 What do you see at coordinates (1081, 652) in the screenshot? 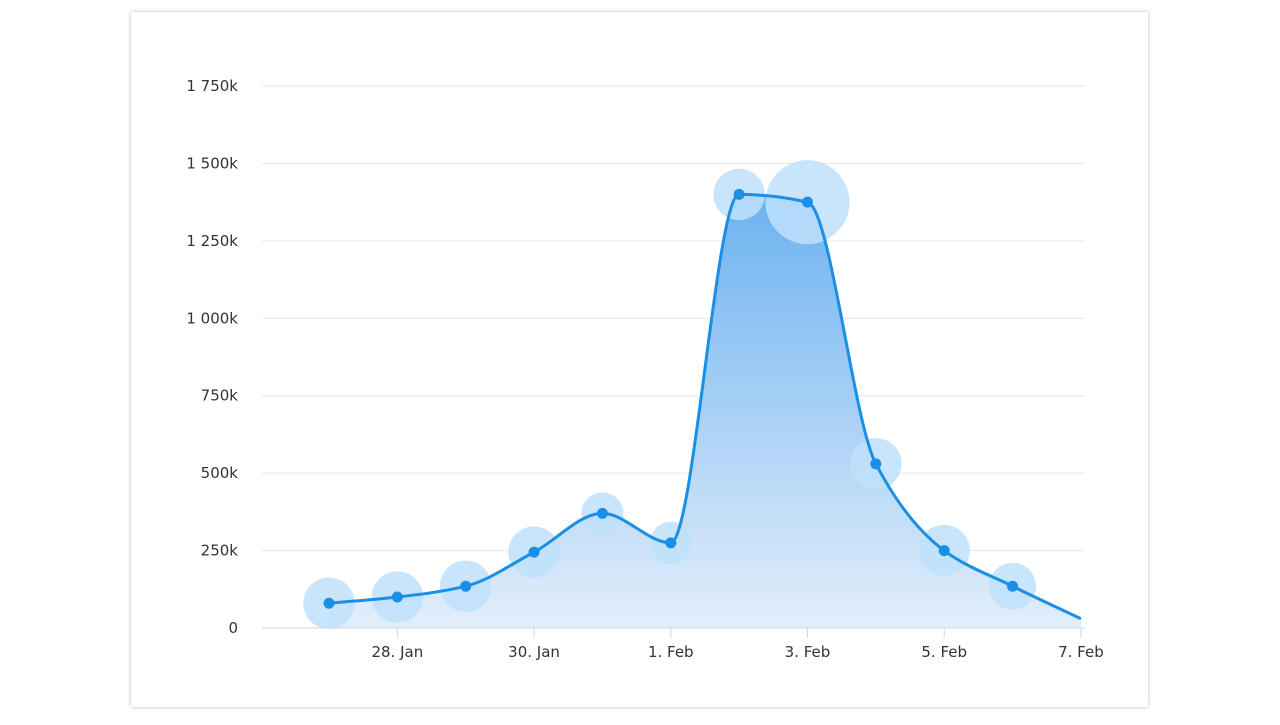
I see `x-tick-label: 7. Feb` at bounding box center [1081, 652].